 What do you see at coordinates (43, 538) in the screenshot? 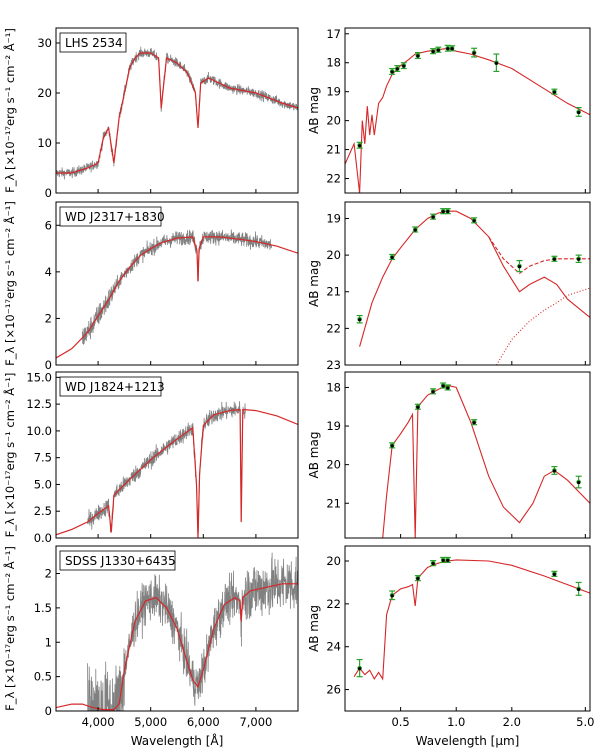
I see `y-tick-label: 0.0` at bounding box center [43, 538].